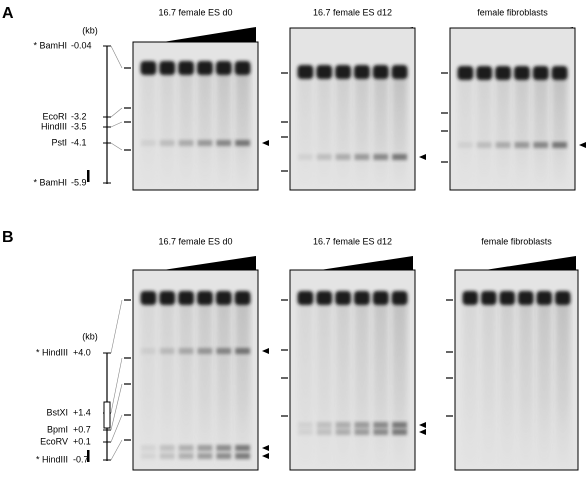  I want to click on probe, so click(88, 456).